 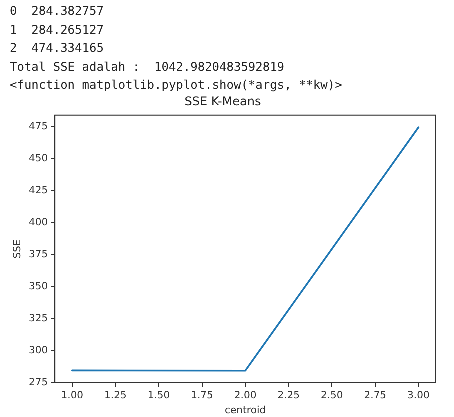 I want to click on text: 1 284.265127, so click(x=57, y=30).